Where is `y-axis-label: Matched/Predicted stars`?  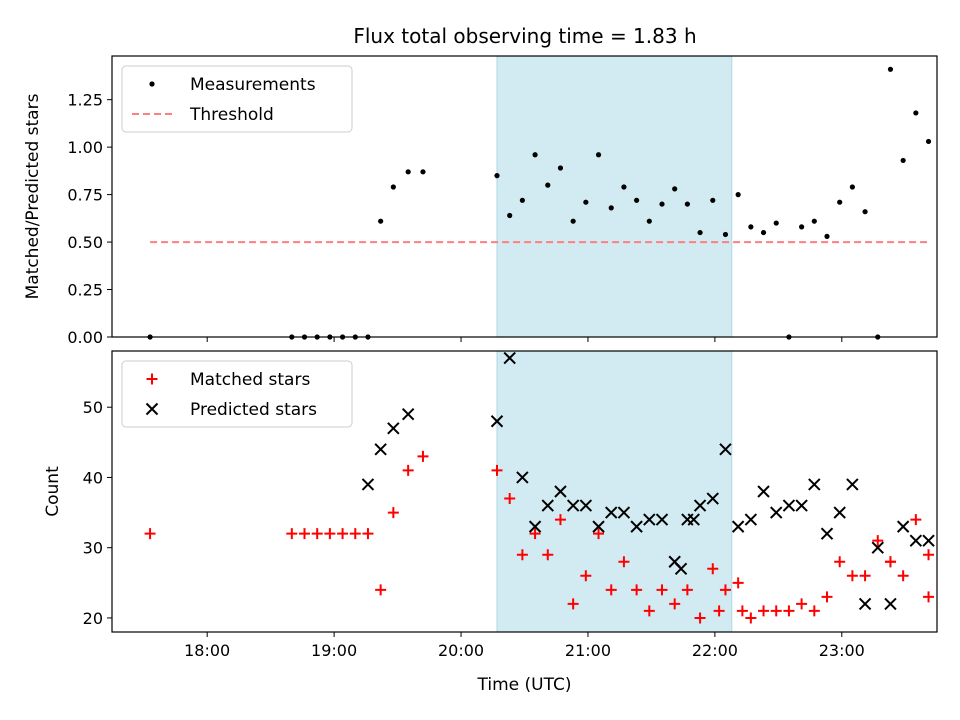
y-axis-label: Matched/Predicted stars is located at coordinates (33, 196).